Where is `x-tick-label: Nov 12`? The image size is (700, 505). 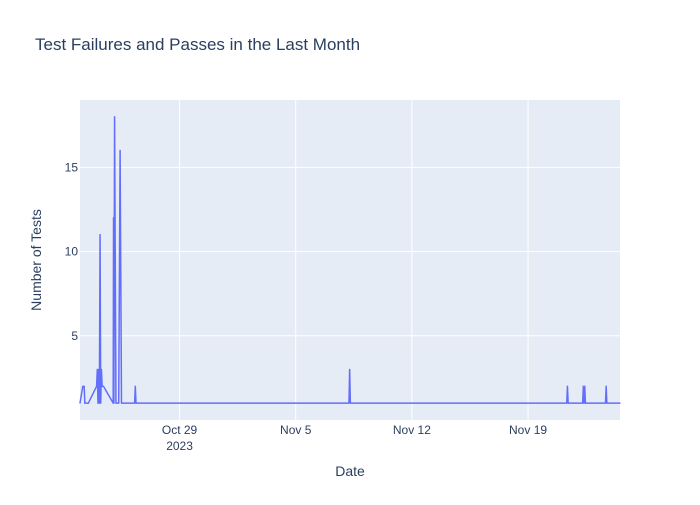
x-tick-label: Nov 12 is located at coordinates (412, 430).